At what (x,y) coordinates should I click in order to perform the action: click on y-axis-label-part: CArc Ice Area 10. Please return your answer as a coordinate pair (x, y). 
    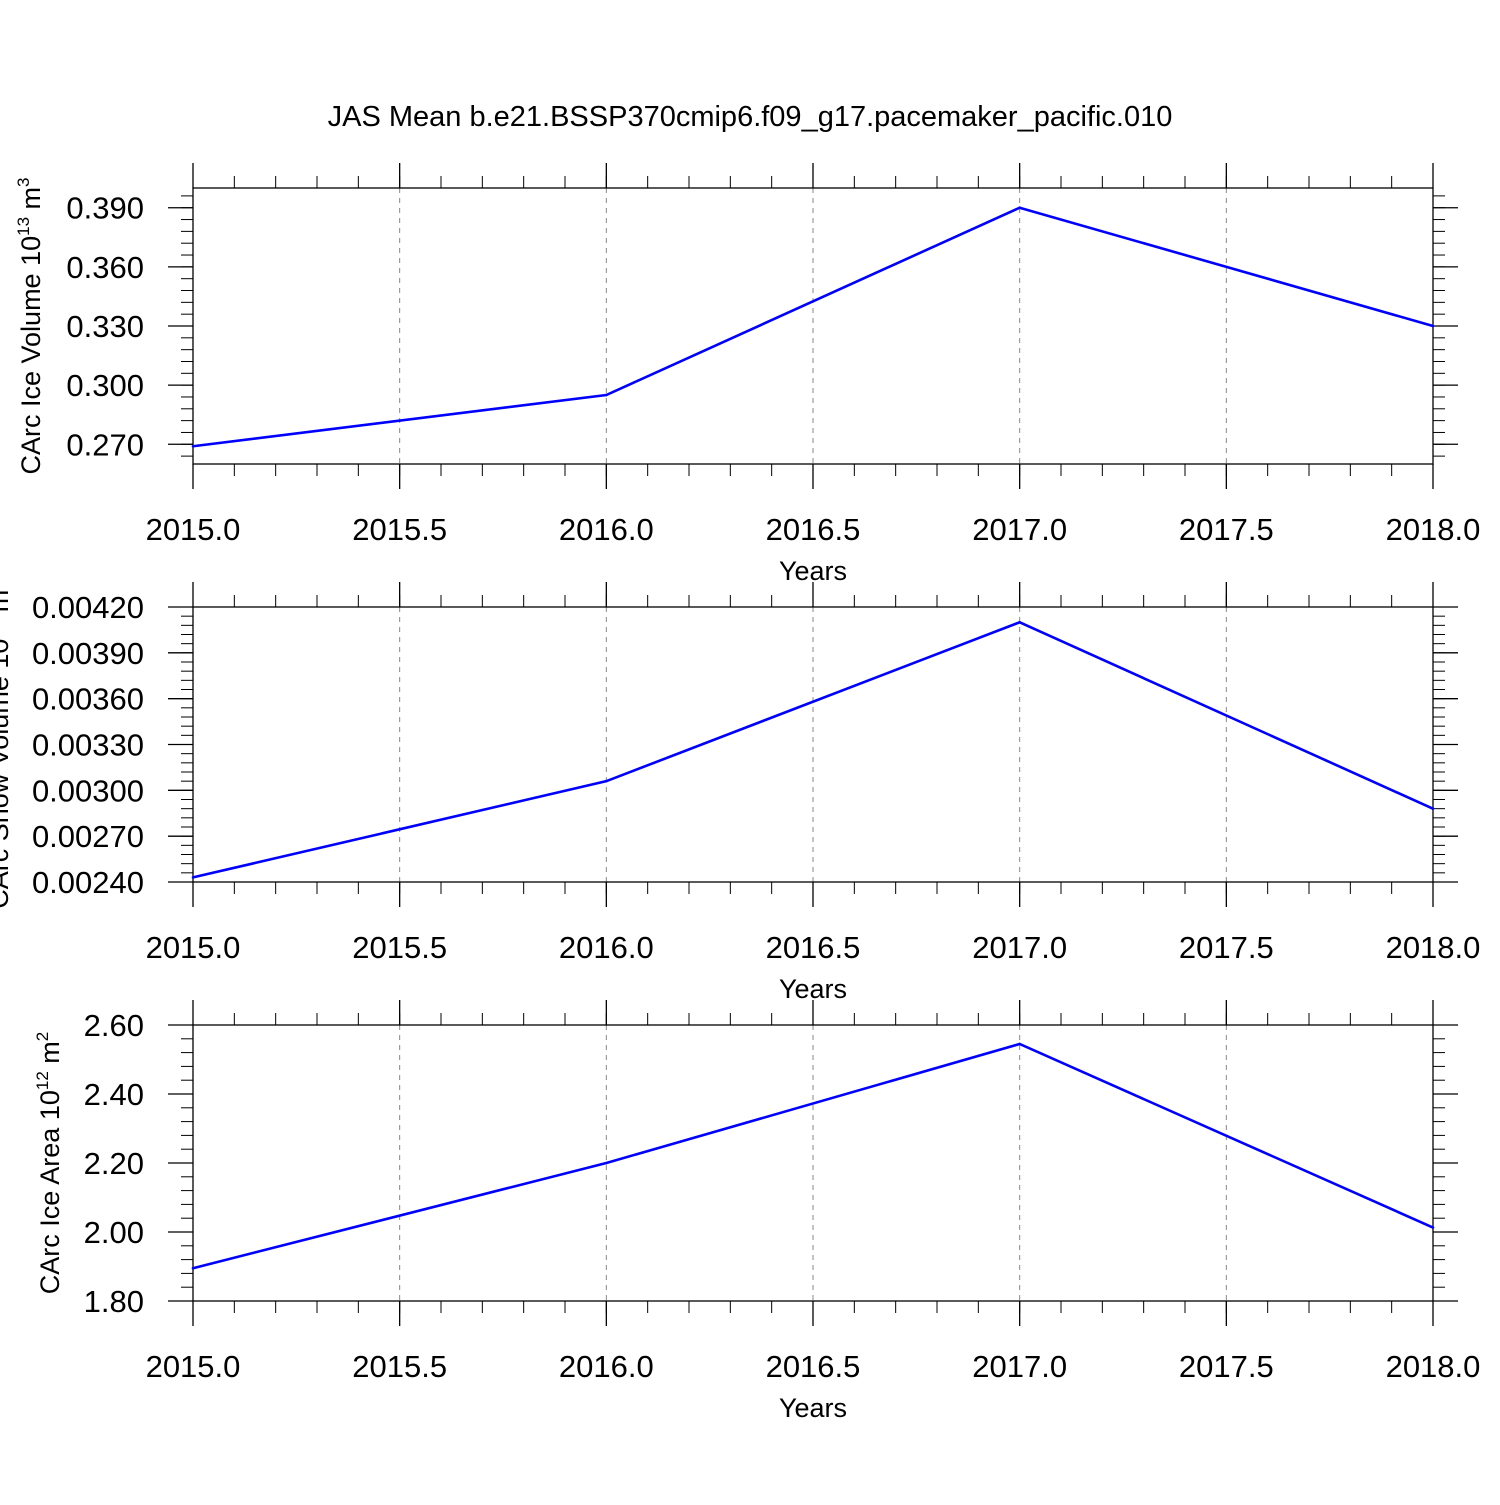
    Looking at the image, I should click on (50, 1192).